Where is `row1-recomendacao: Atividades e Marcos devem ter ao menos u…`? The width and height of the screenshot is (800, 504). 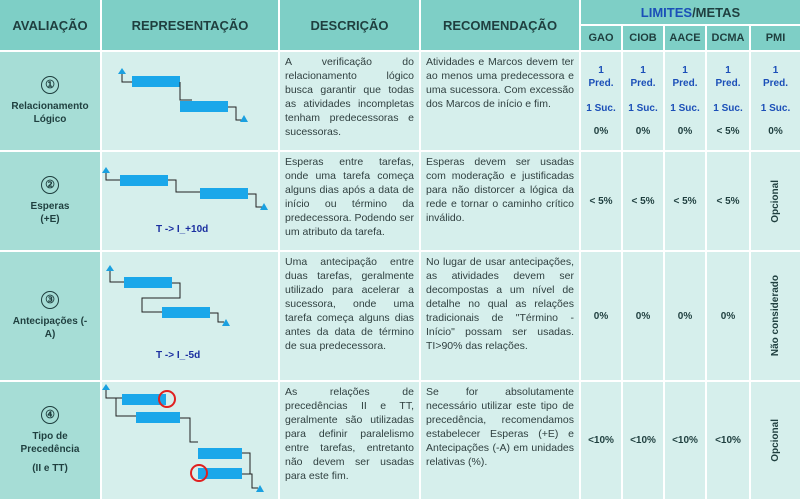 row1-recomendacao: Atividades e Marcos devem ter ao menos u… is located at coordinates (500, 101).